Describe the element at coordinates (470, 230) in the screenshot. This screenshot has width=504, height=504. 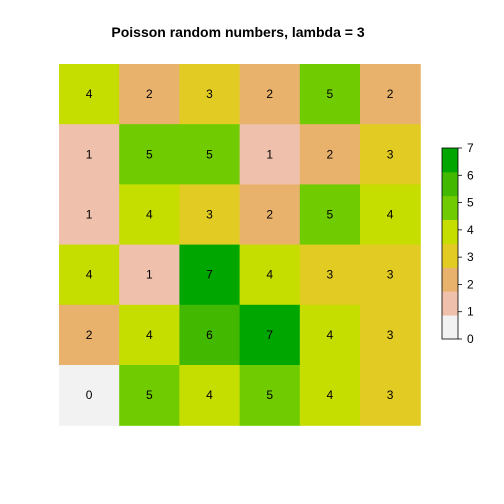
I see `legend-tick-label: 4` at that location.